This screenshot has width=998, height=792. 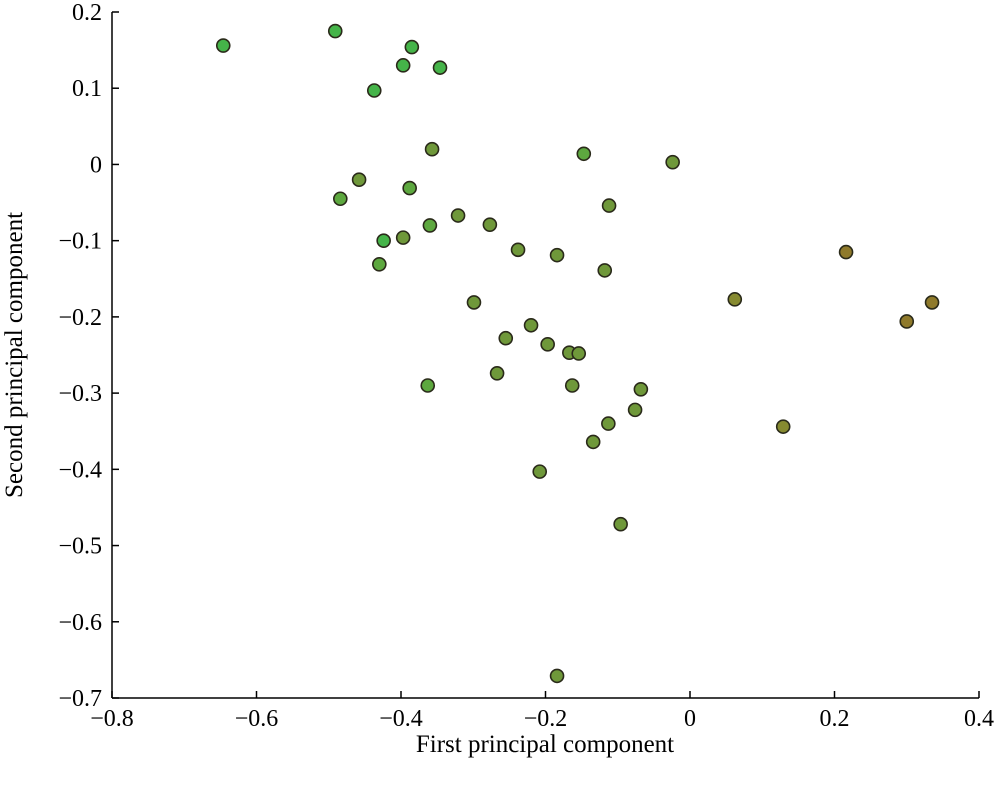 What do you see at coordinates (80, 242) in the screenshot?
I see `y-tick-label: −0.1` at bounding box center [80, 242].